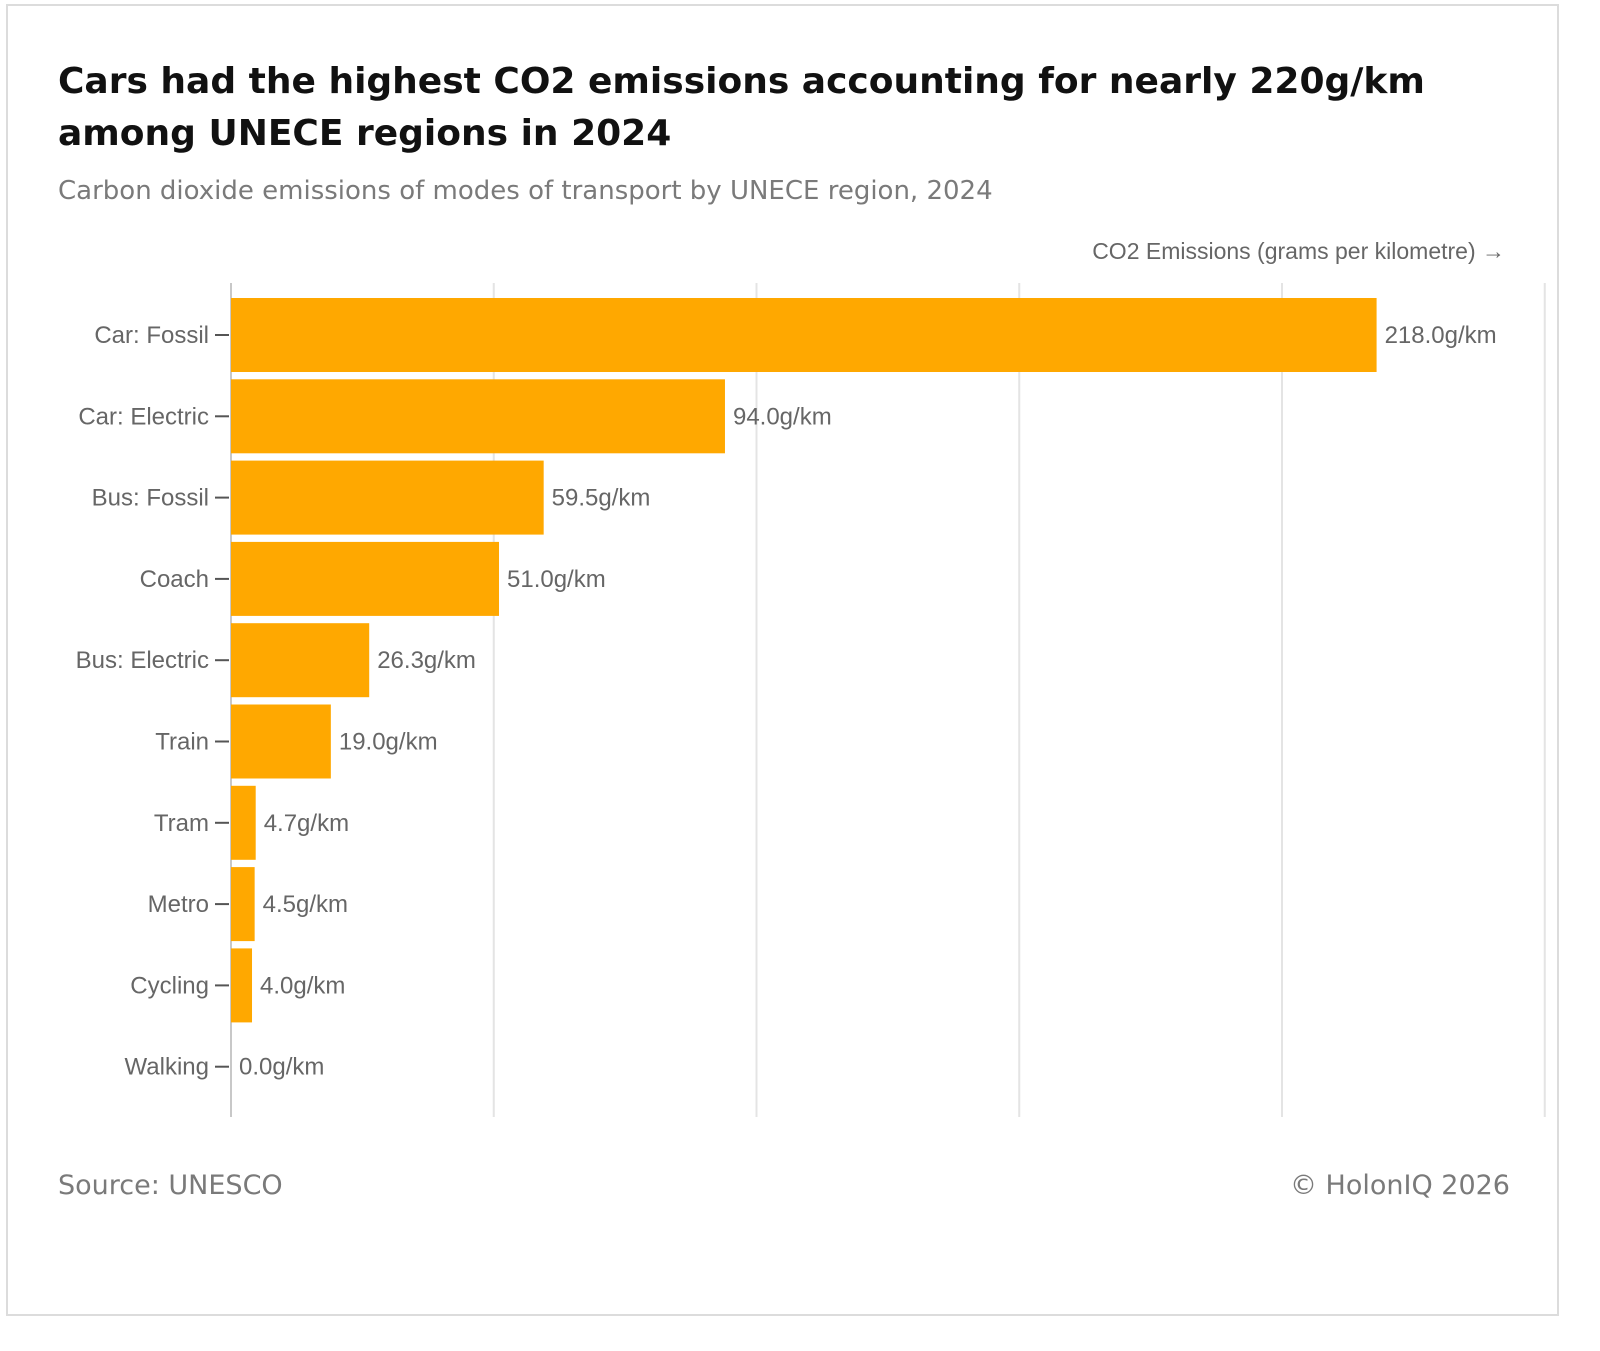 The image size is (1600, 1351). What do you see at coordinates (601, 498) in the screenshot?
I see `value-label: 59.5g/km` at bounding box center [601, 498].